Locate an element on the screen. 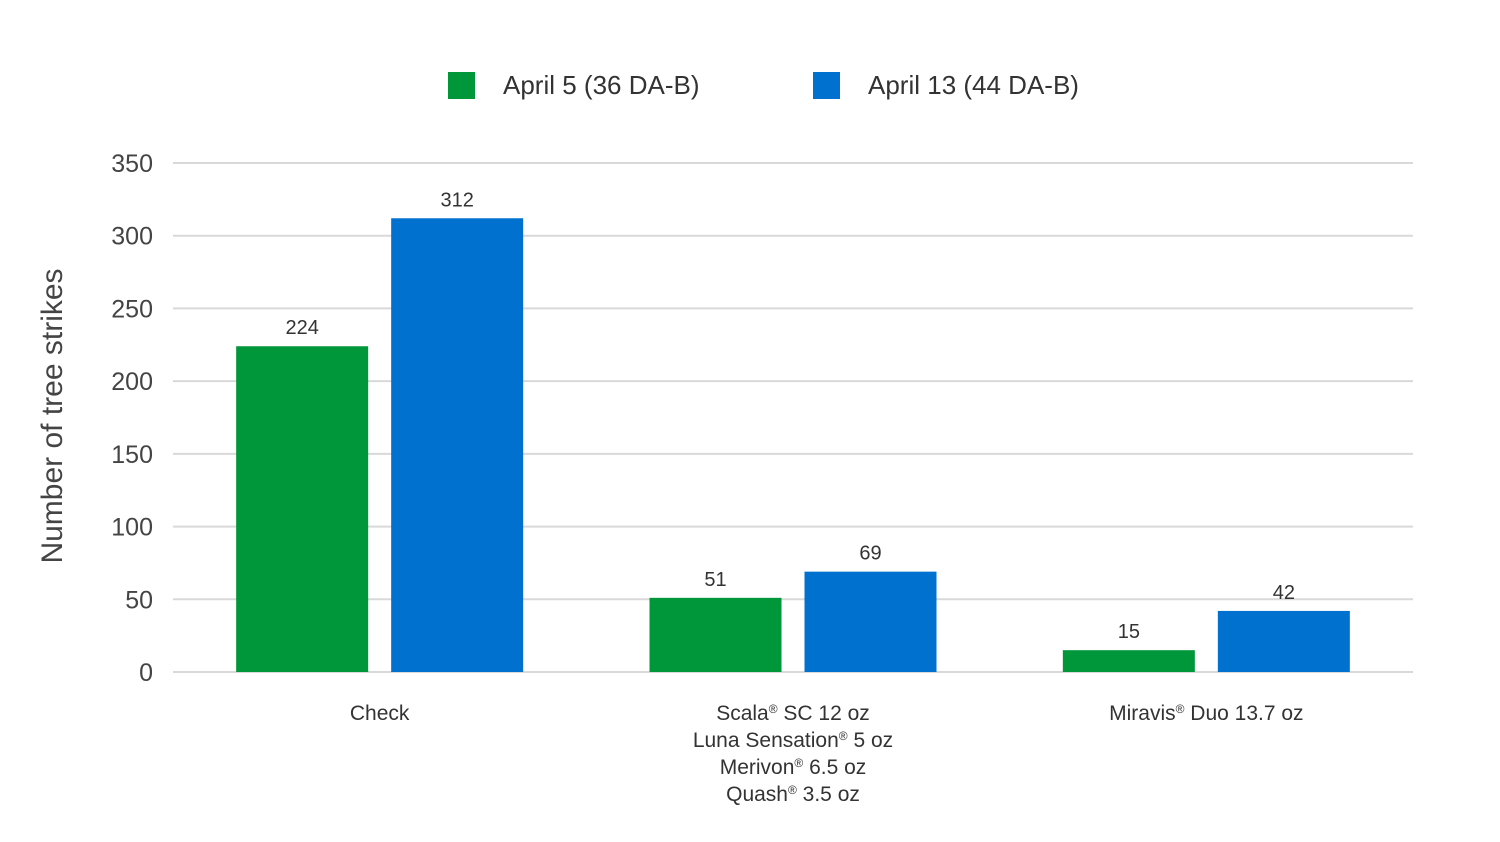 This screenshot has width=1500, height=842. y-tick-label-250: 250 is located at coordinates (132, 309).